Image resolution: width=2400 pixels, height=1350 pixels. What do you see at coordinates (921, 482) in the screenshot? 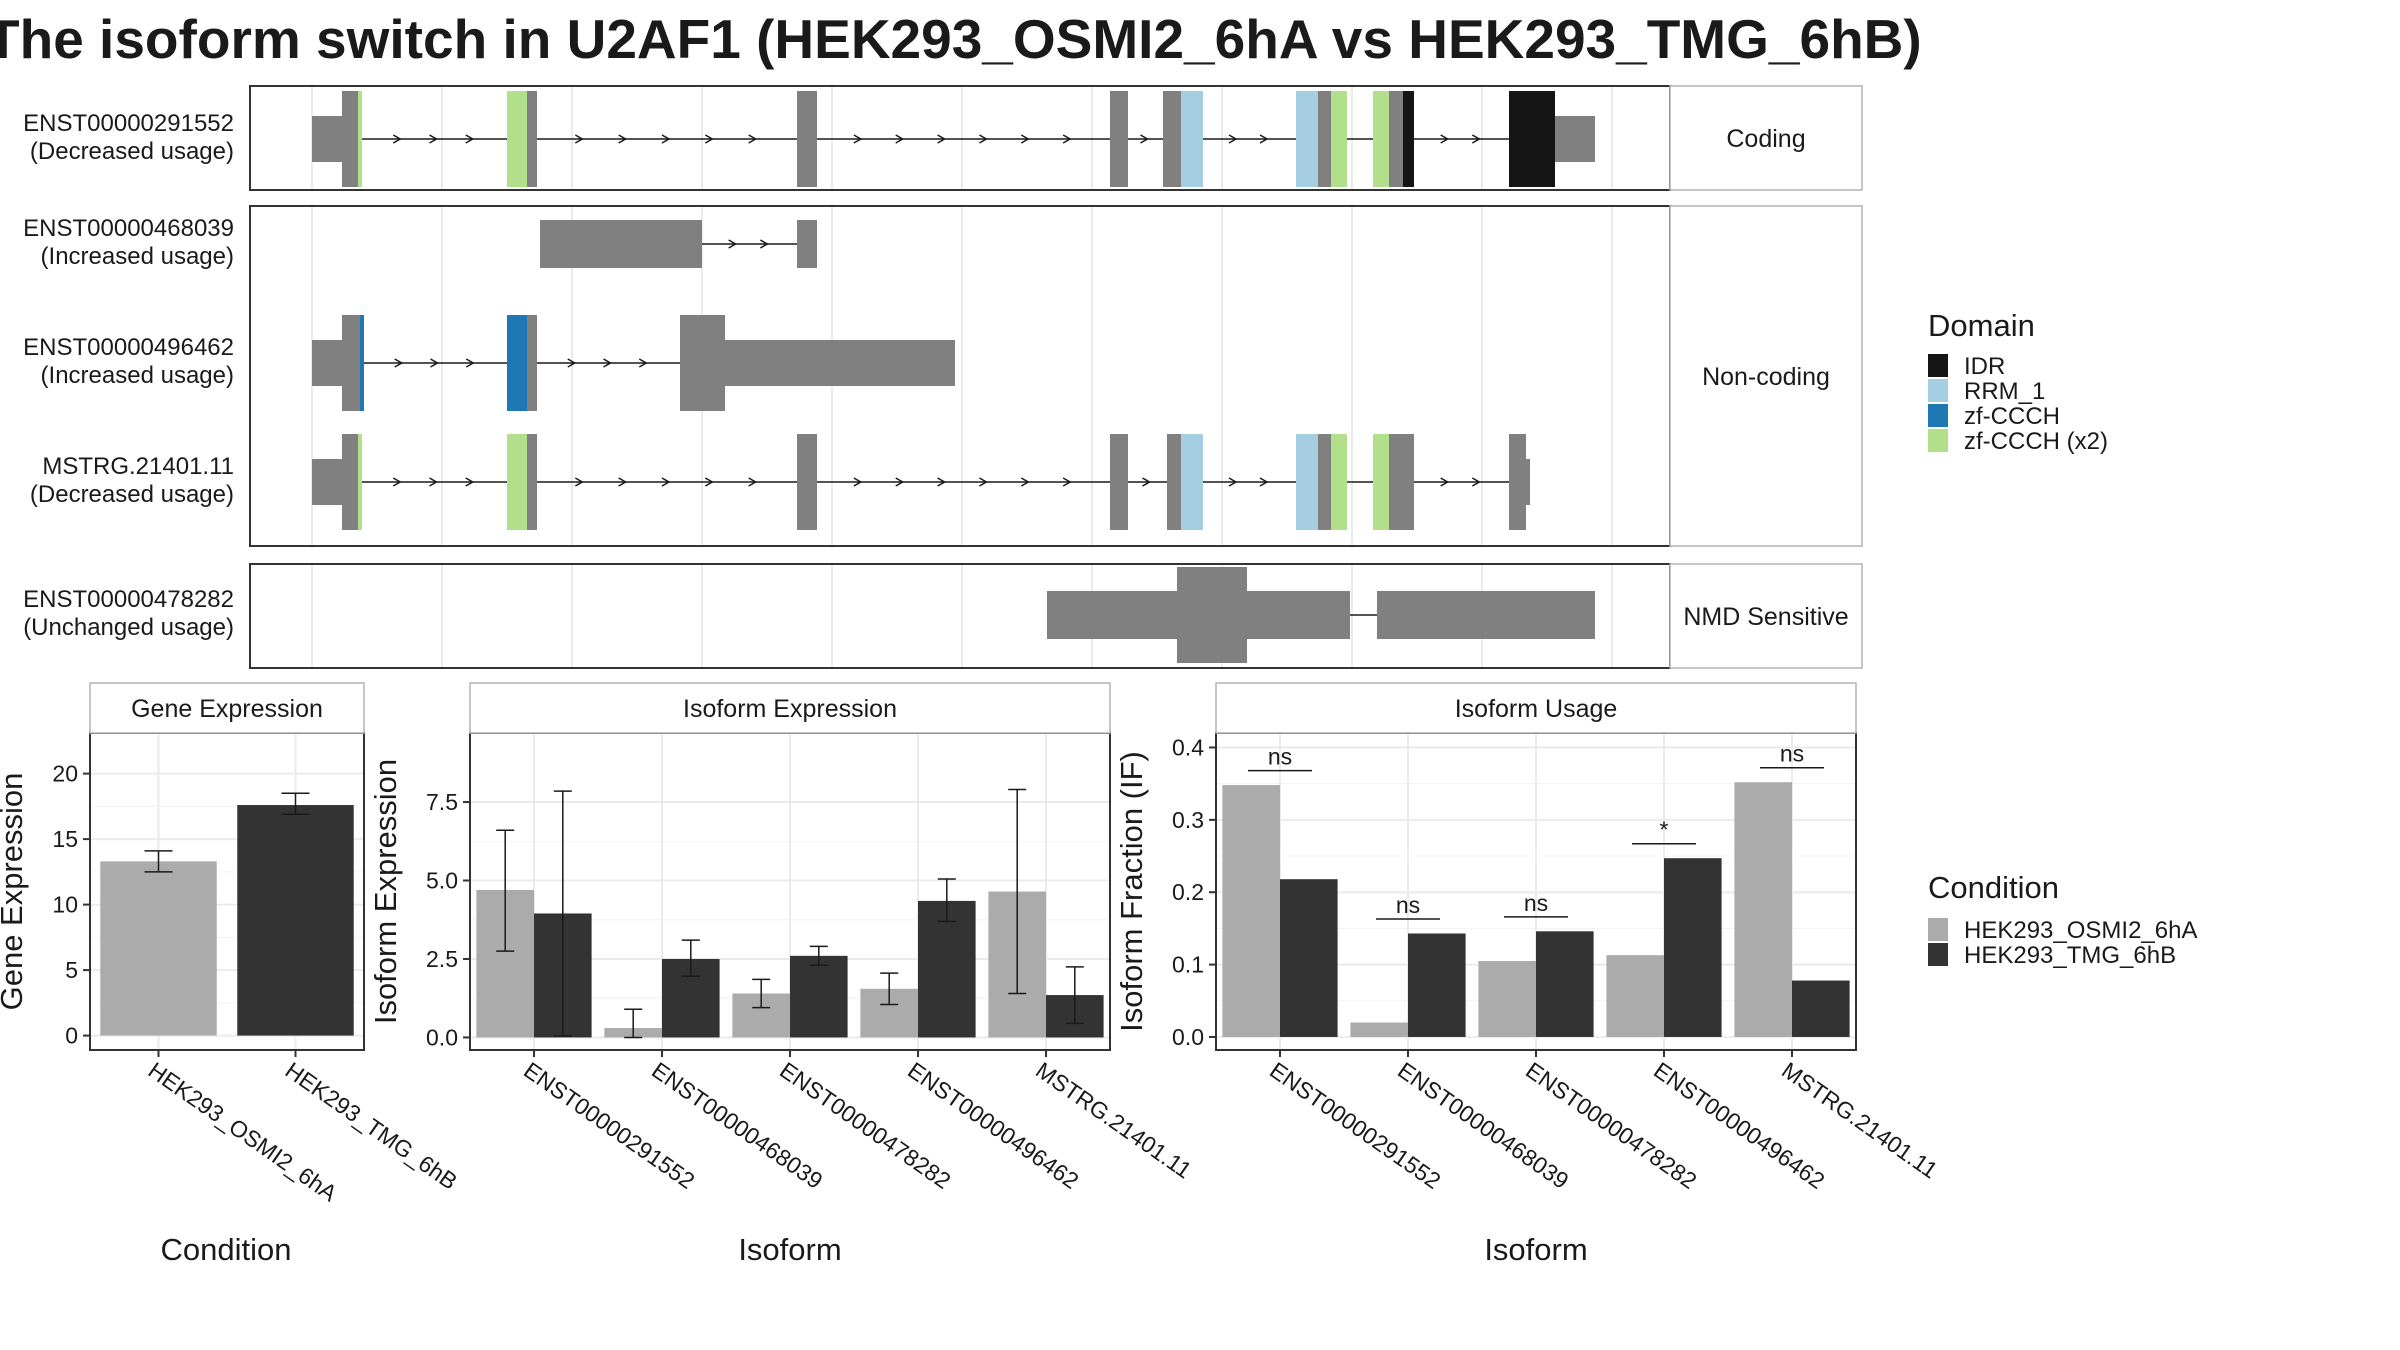
I see `transcript-structure-MSTRG.21401.11` at bounding box center [921, 482].